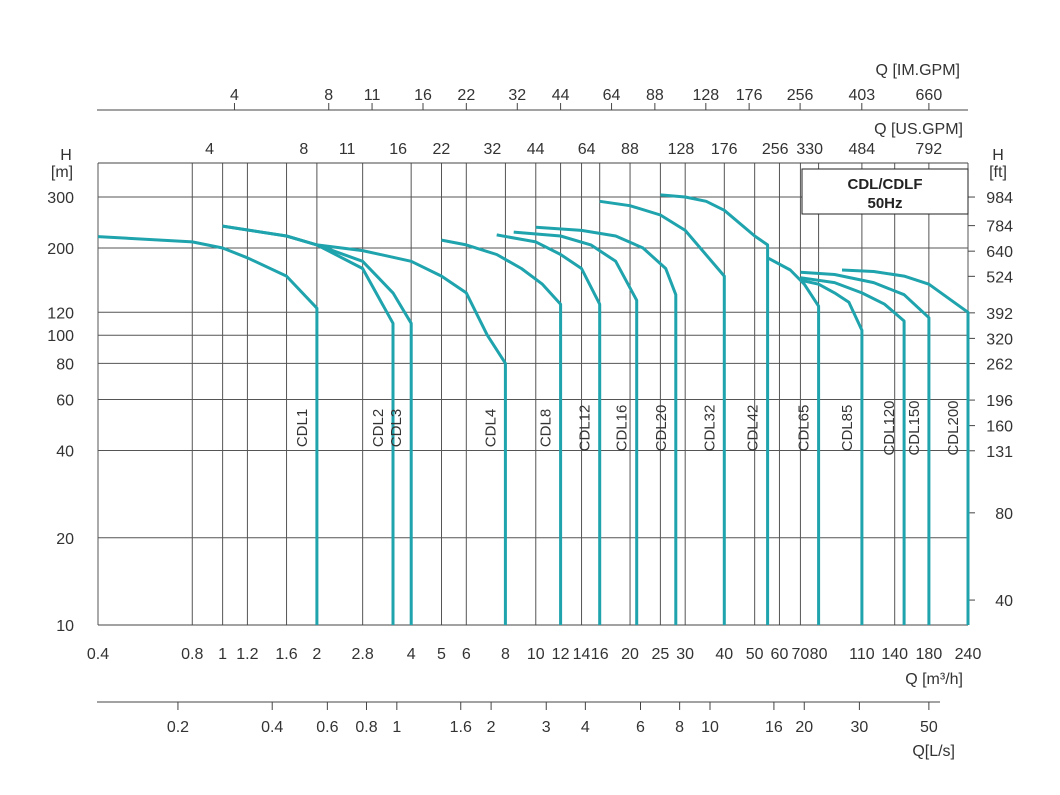 Image resolution: width=1060 pixels, height=795 pixels. What do you see at coordinates (587, 149) in the screenshot?
I see `top-axis-2-tick-label: 64` at bounding box center [587, 149].